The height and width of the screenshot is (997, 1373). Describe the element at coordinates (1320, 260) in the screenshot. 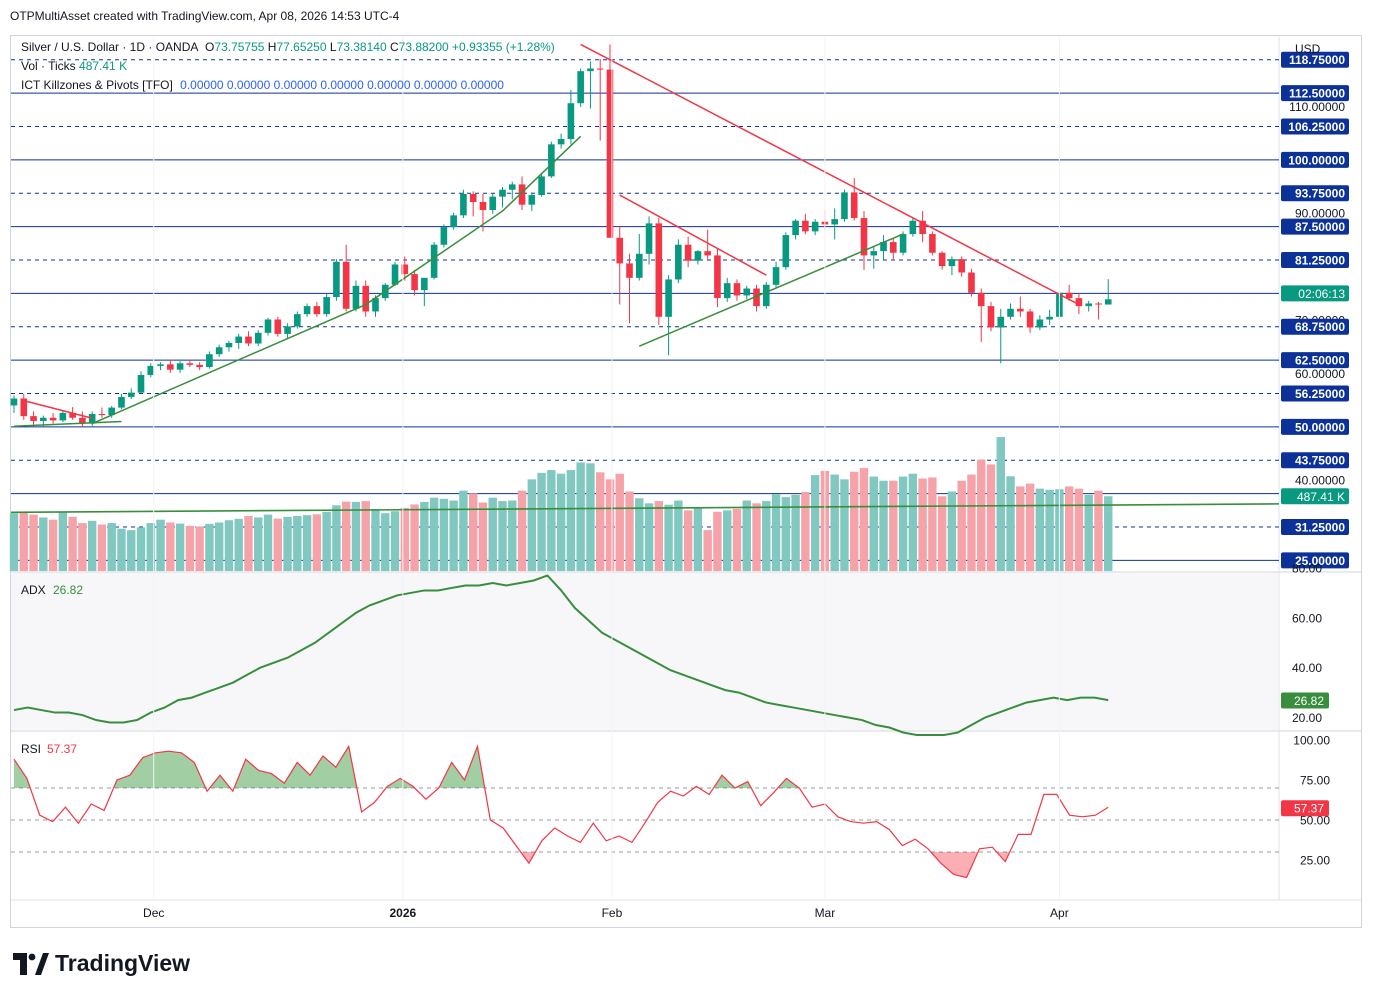

I see `price-tick-label: 81.25000` at that location.